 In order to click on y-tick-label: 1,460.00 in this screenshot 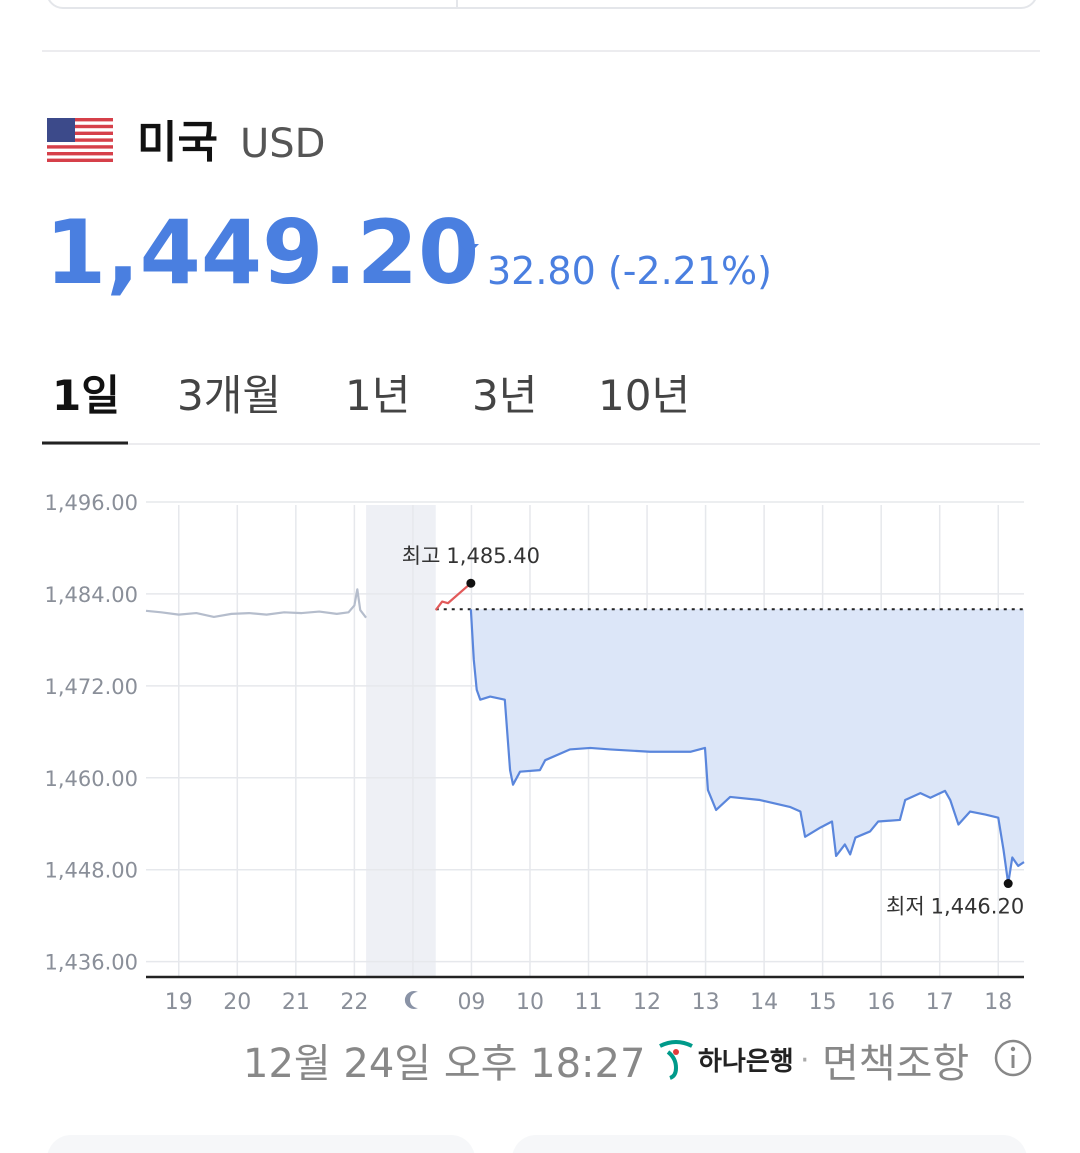, I will do `click(91, 779)`.